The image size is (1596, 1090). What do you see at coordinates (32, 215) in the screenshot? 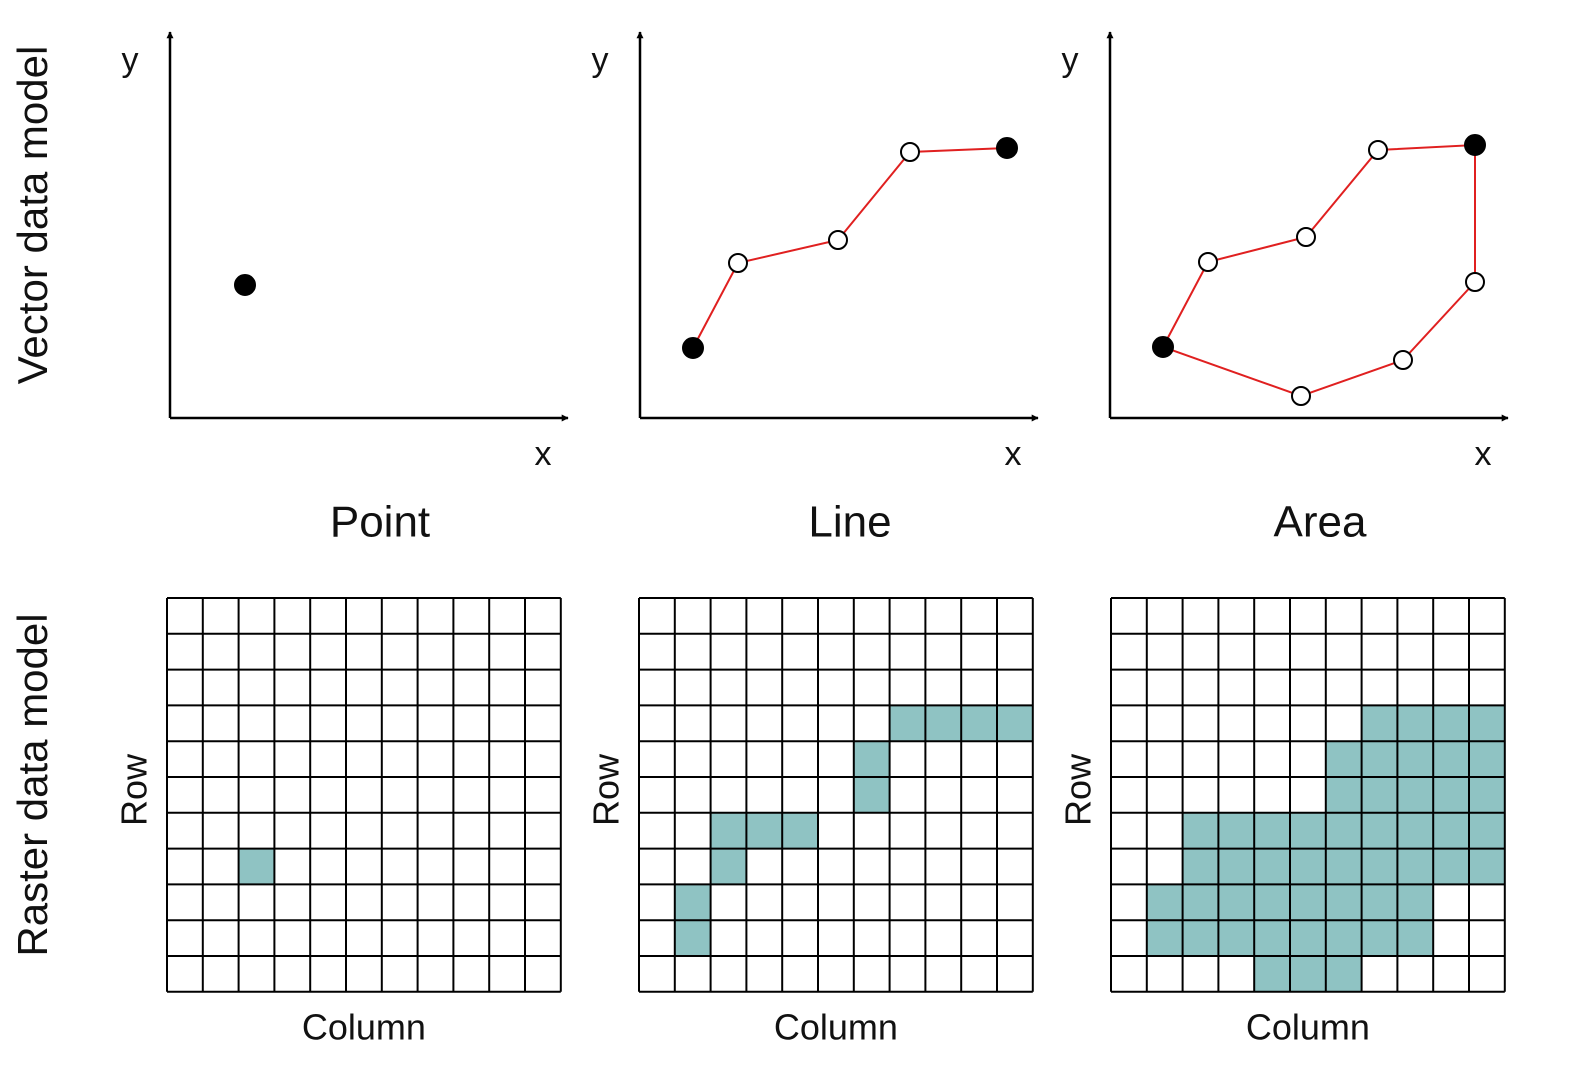
I see `row-label: Vector data model` at bounding box center [32, 215].